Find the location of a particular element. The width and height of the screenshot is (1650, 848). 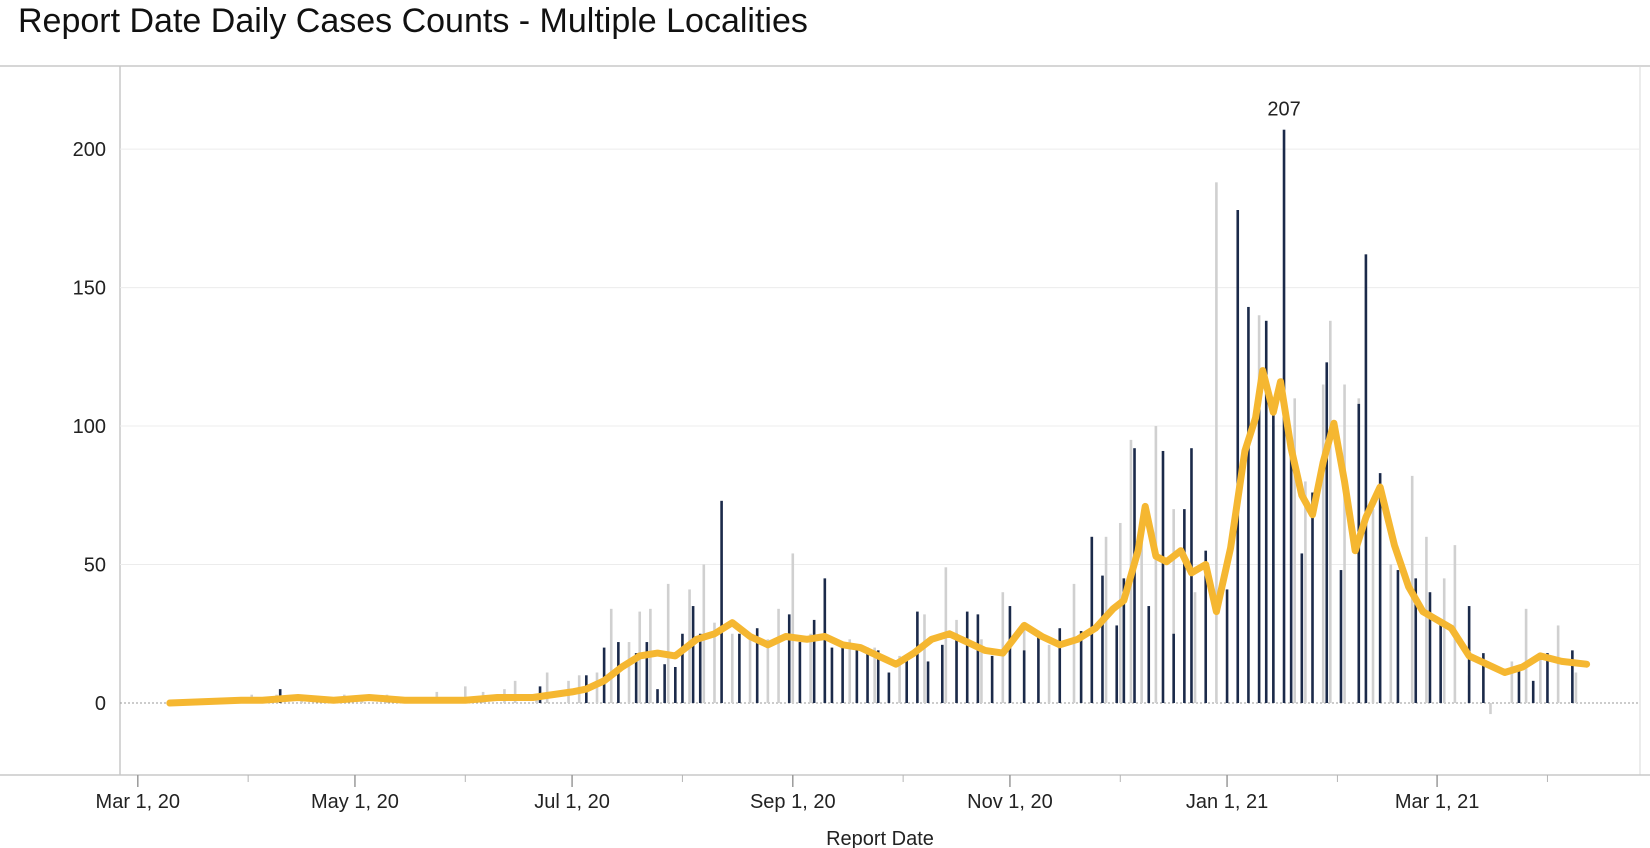

y-tick-label: 100 is located at coordinates (89, 427).